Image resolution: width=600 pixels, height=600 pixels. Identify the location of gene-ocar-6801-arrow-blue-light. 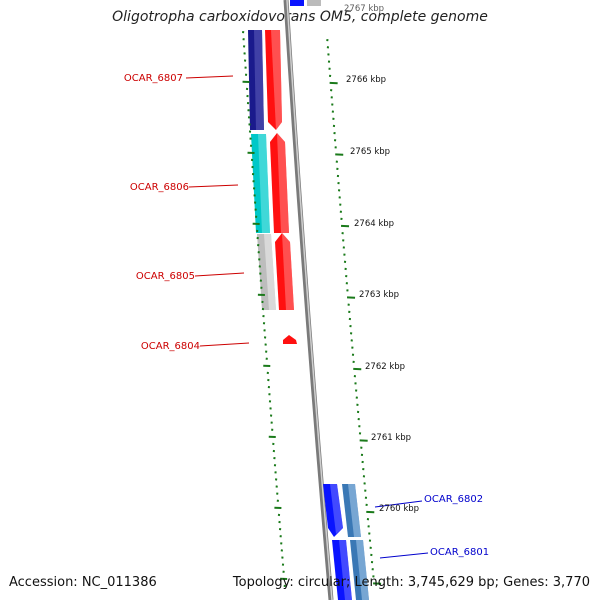
(345, 570).